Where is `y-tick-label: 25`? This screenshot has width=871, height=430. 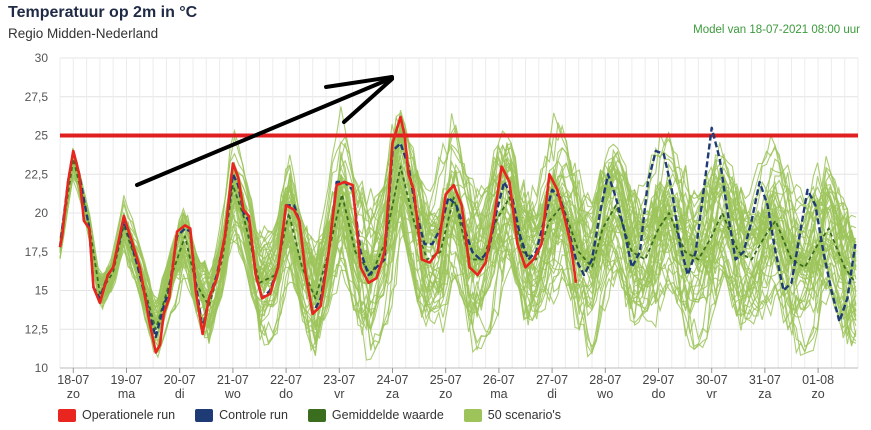 y-tick-label: 25 is located at coordinates (42, 136).